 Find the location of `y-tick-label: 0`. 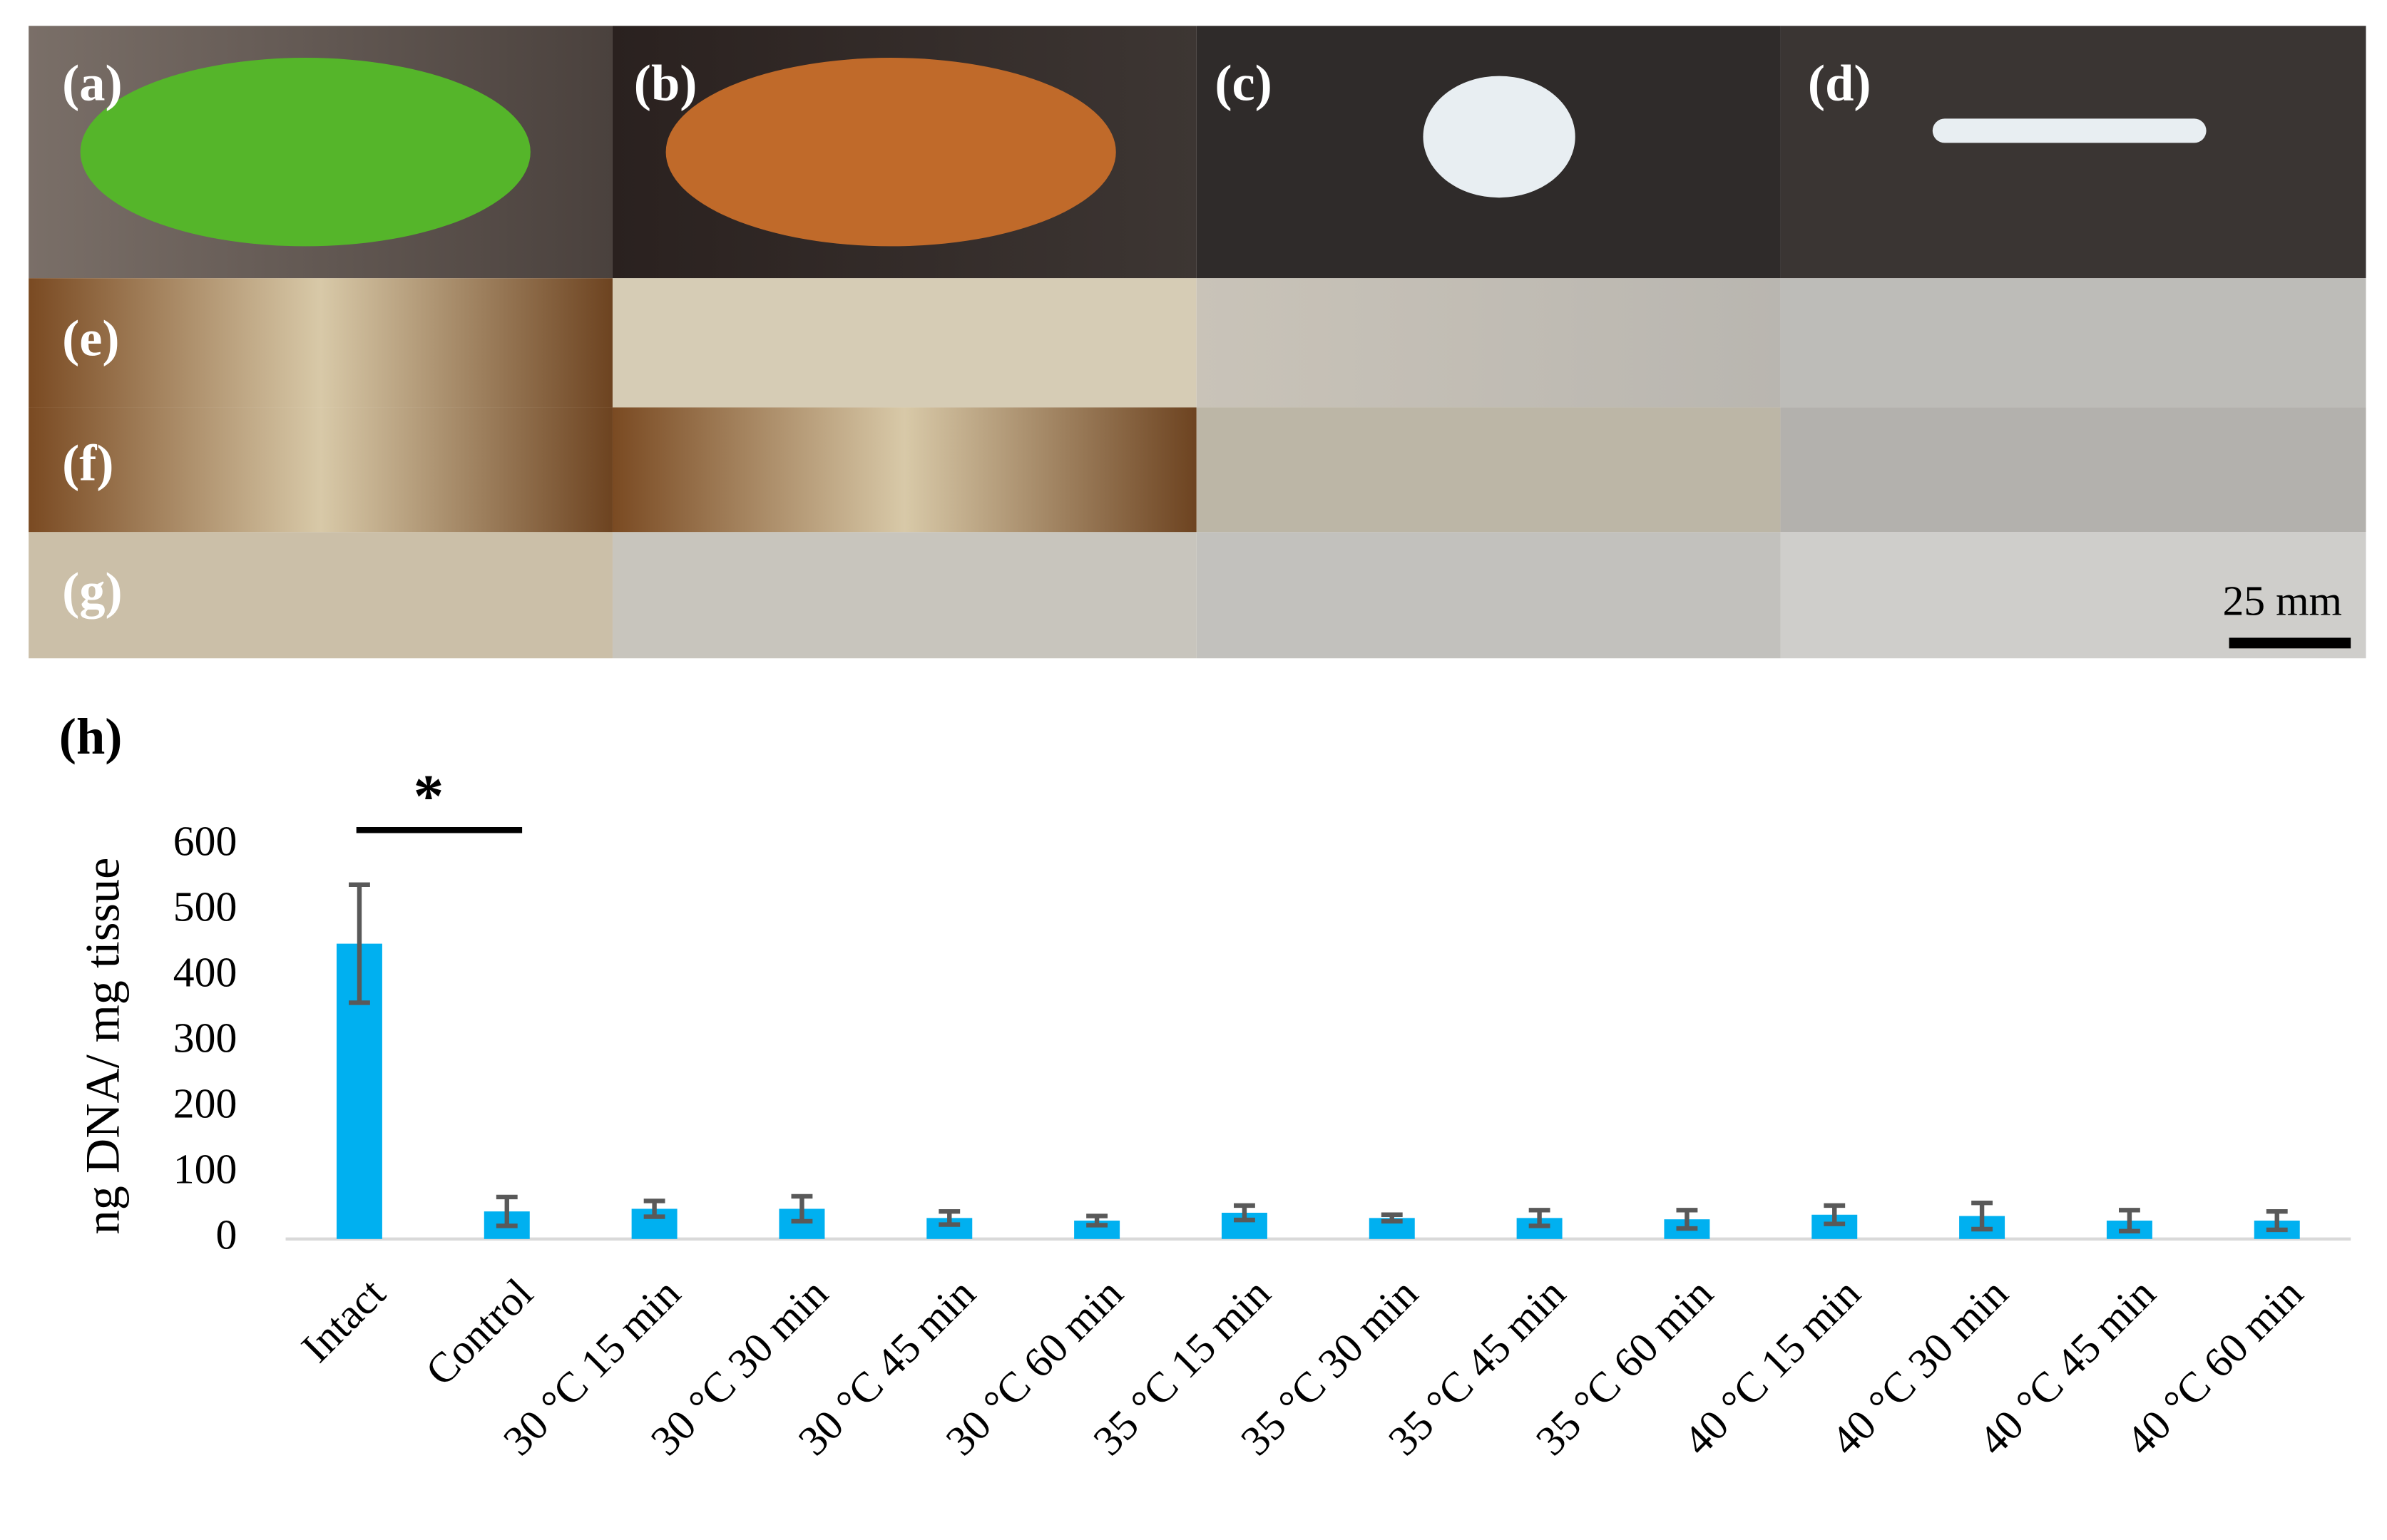

y-tick-label: 0 is located at coordinates (226, 1234).